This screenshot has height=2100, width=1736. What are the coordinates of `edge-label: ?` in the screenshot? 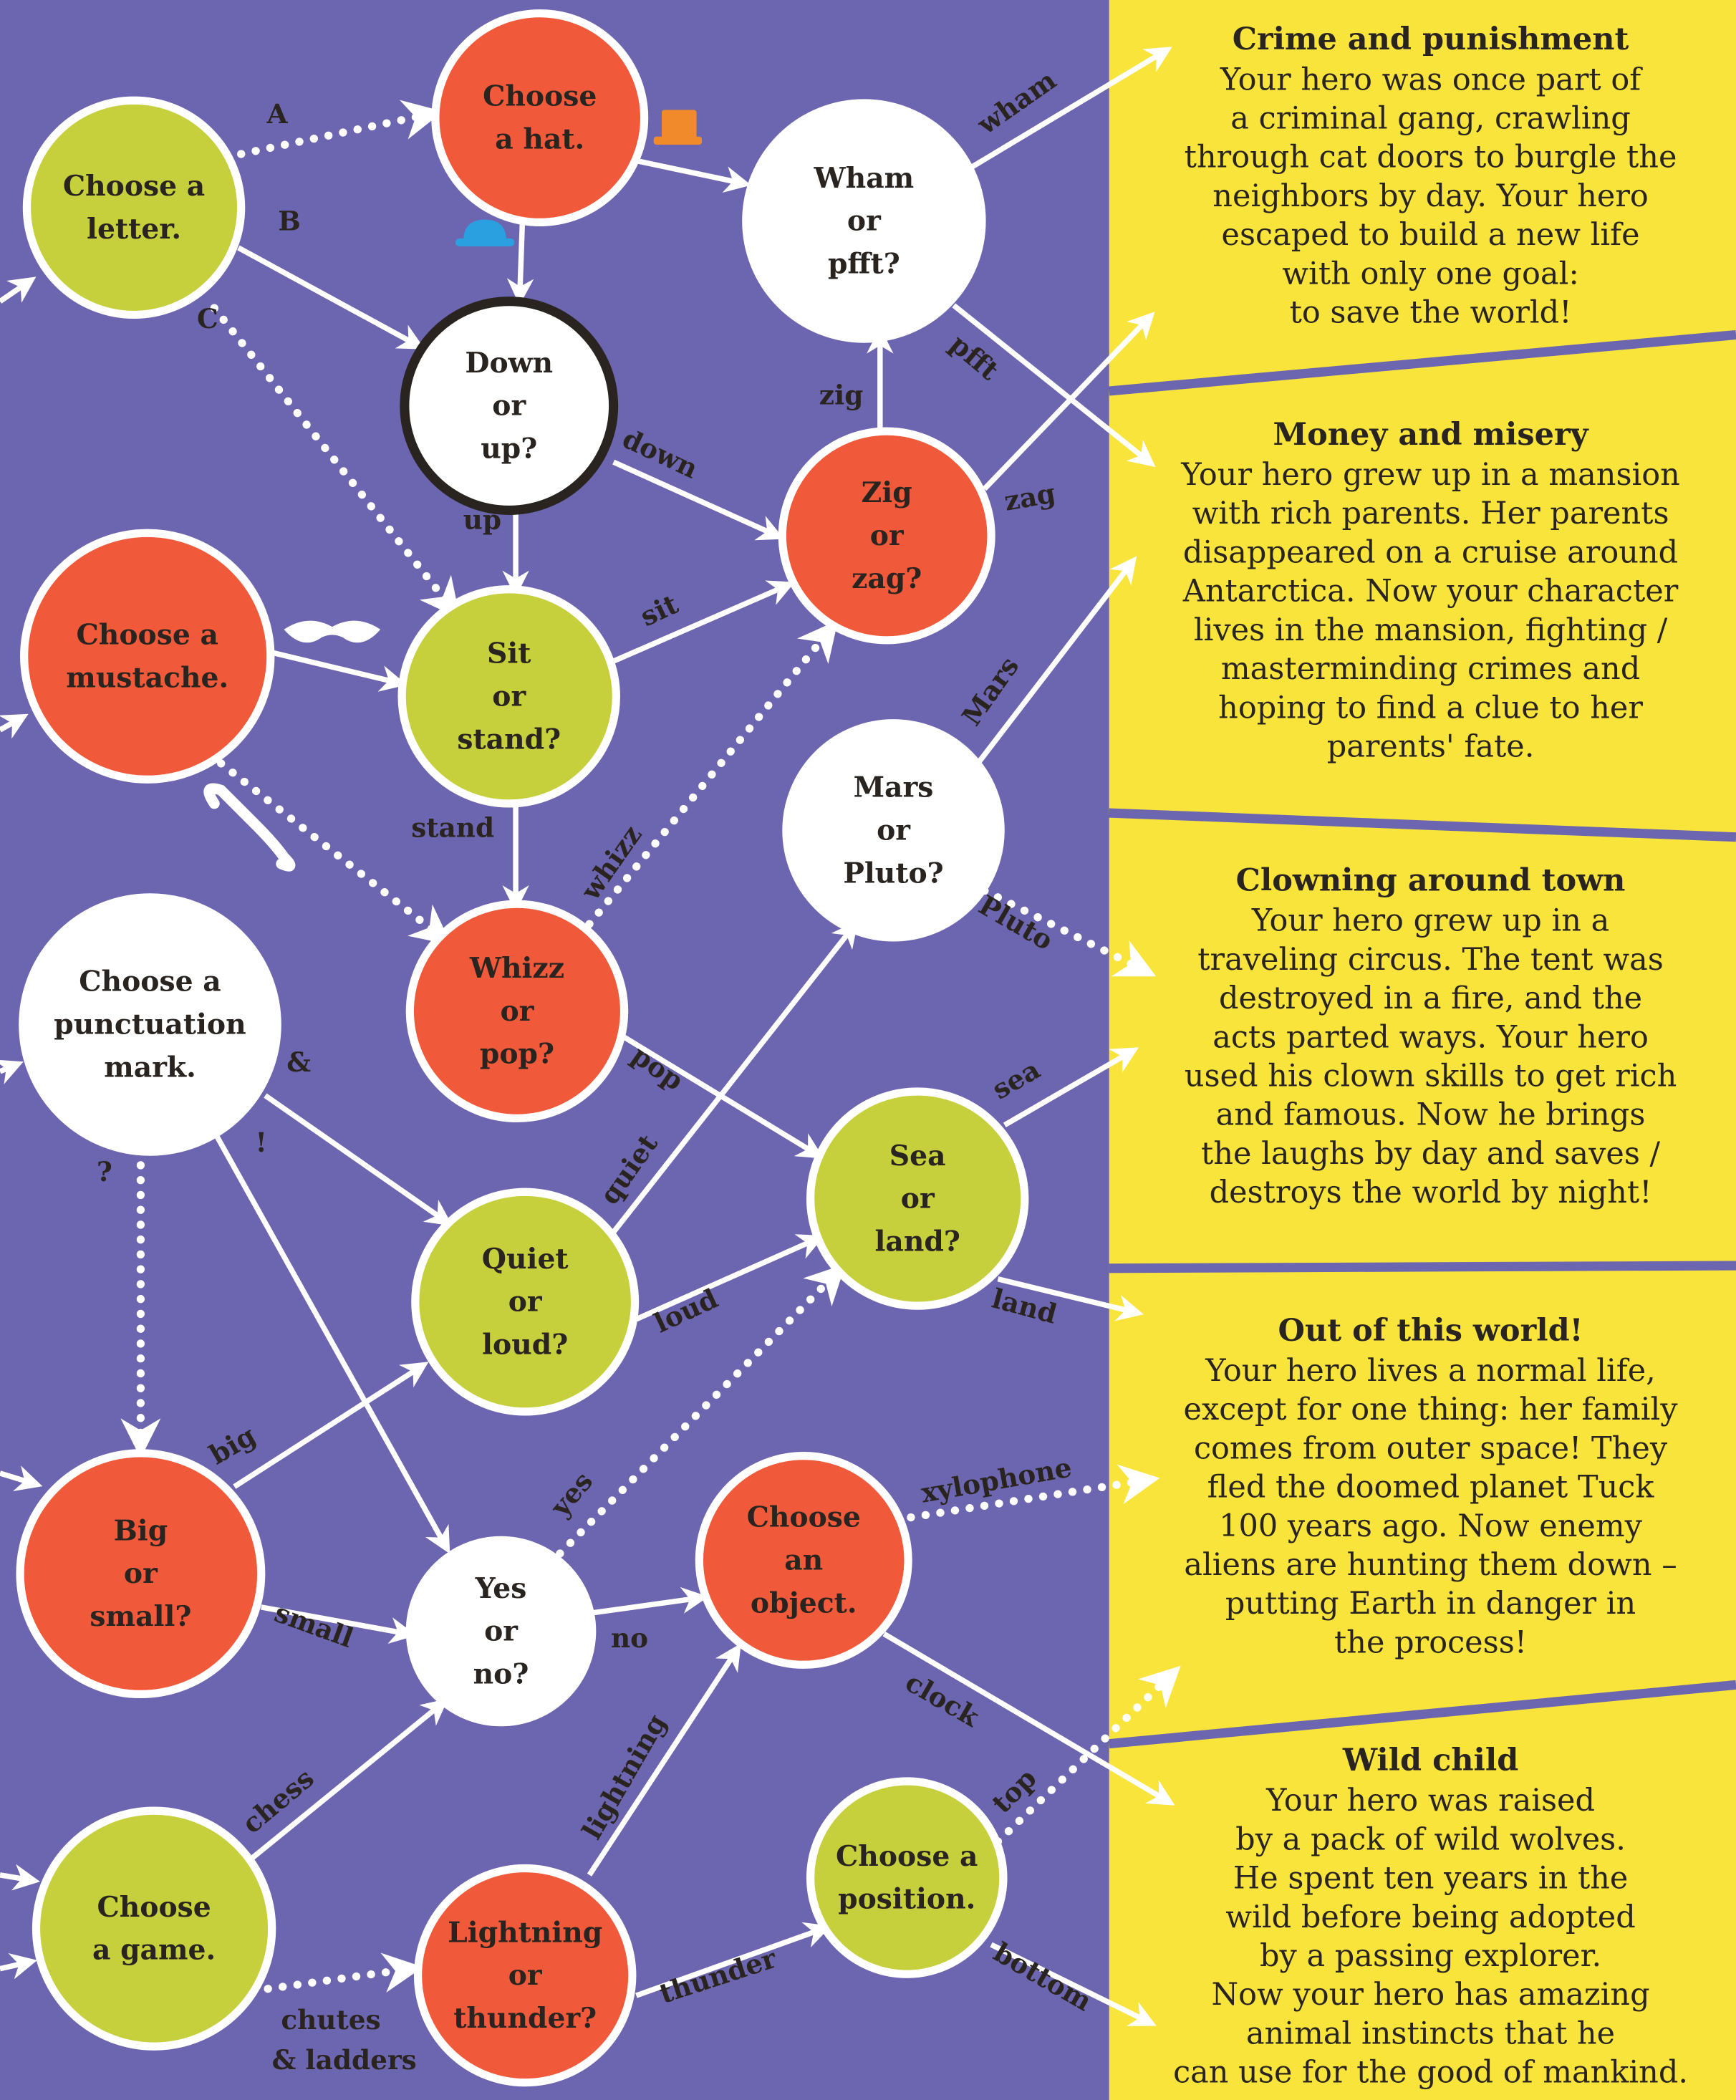 It's located at (105, 1172).